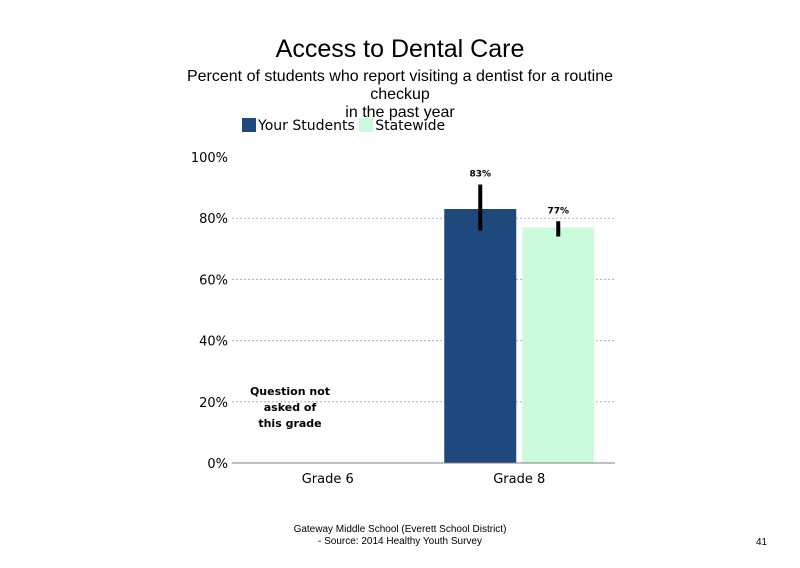 Image resolution: width=800 pixels, height=568 pixels. Describe the element at coordinates (213, 219) in the screenshot. I see `y-tick-label: 80%` at that location.